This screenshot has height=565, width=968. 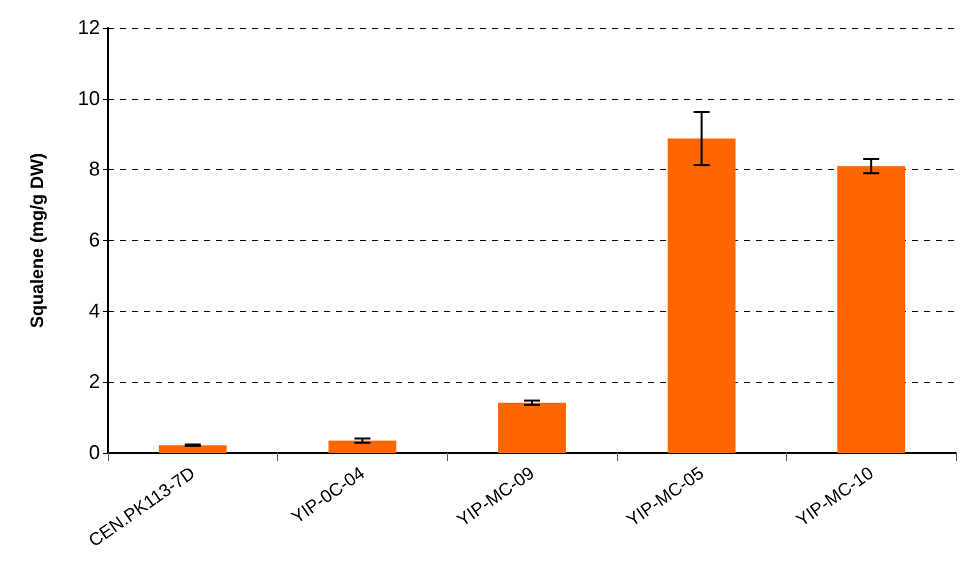 What do you see at coordinates (94, 241) in the screenshot?
I see `y-tick-label: 6` at bounding box center [94, 241].